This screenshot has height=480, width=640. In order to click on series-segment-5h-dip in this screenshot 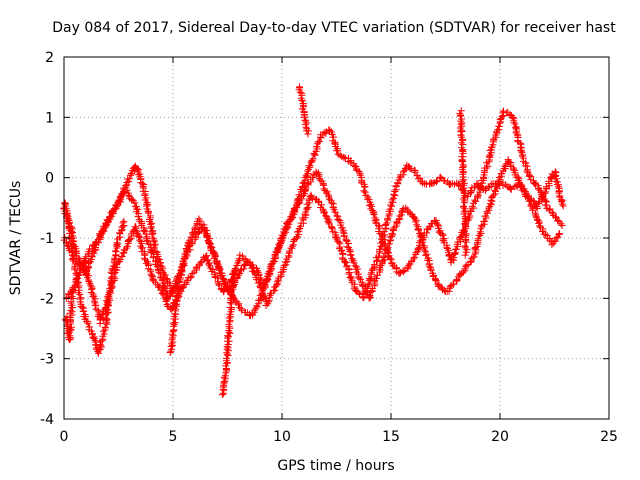, I will do `click(175, 319)`.